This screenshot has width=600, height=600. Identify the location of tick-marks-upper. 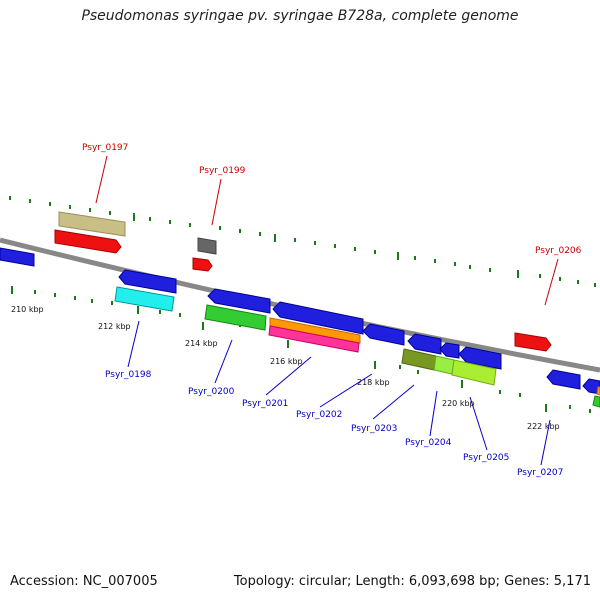
(302, 241).